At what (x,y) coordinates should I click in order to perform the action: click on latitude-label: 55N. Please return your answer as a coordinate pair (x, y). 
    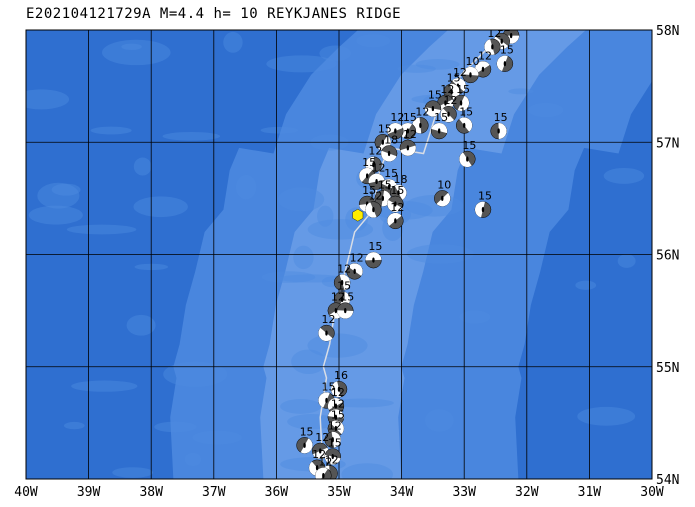
    Looking at the image, I should click on (667, 368).